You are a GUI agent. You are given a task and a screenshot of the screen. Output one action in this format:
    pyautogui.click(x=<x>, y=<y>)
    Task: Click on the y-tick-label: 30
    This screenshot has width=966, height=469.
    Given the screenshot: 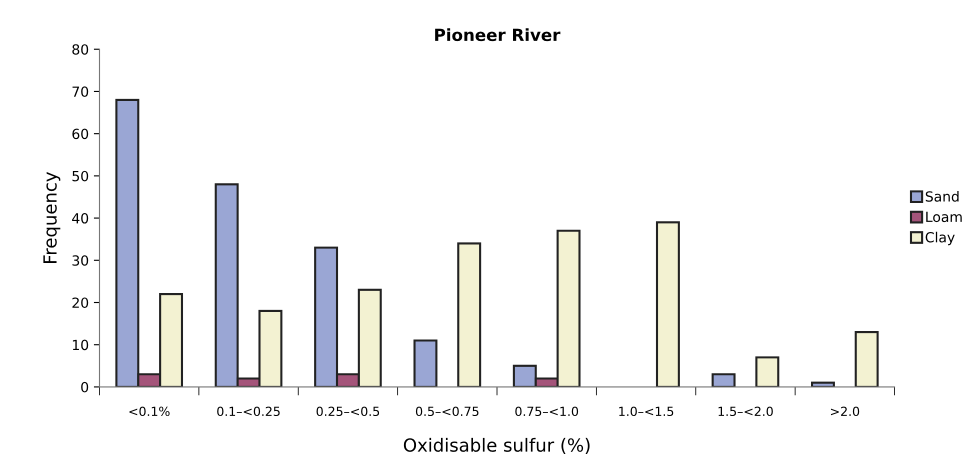 What is the action you would take?
    pyautogui.click(x=80, y=260)
    